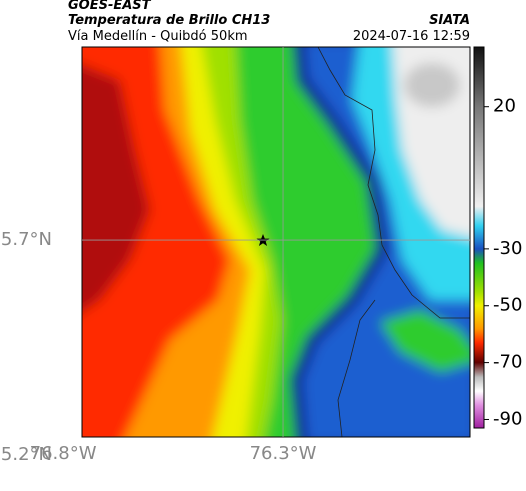  I want to click on x-tick-label: 76.3°W, so click(283, 453).